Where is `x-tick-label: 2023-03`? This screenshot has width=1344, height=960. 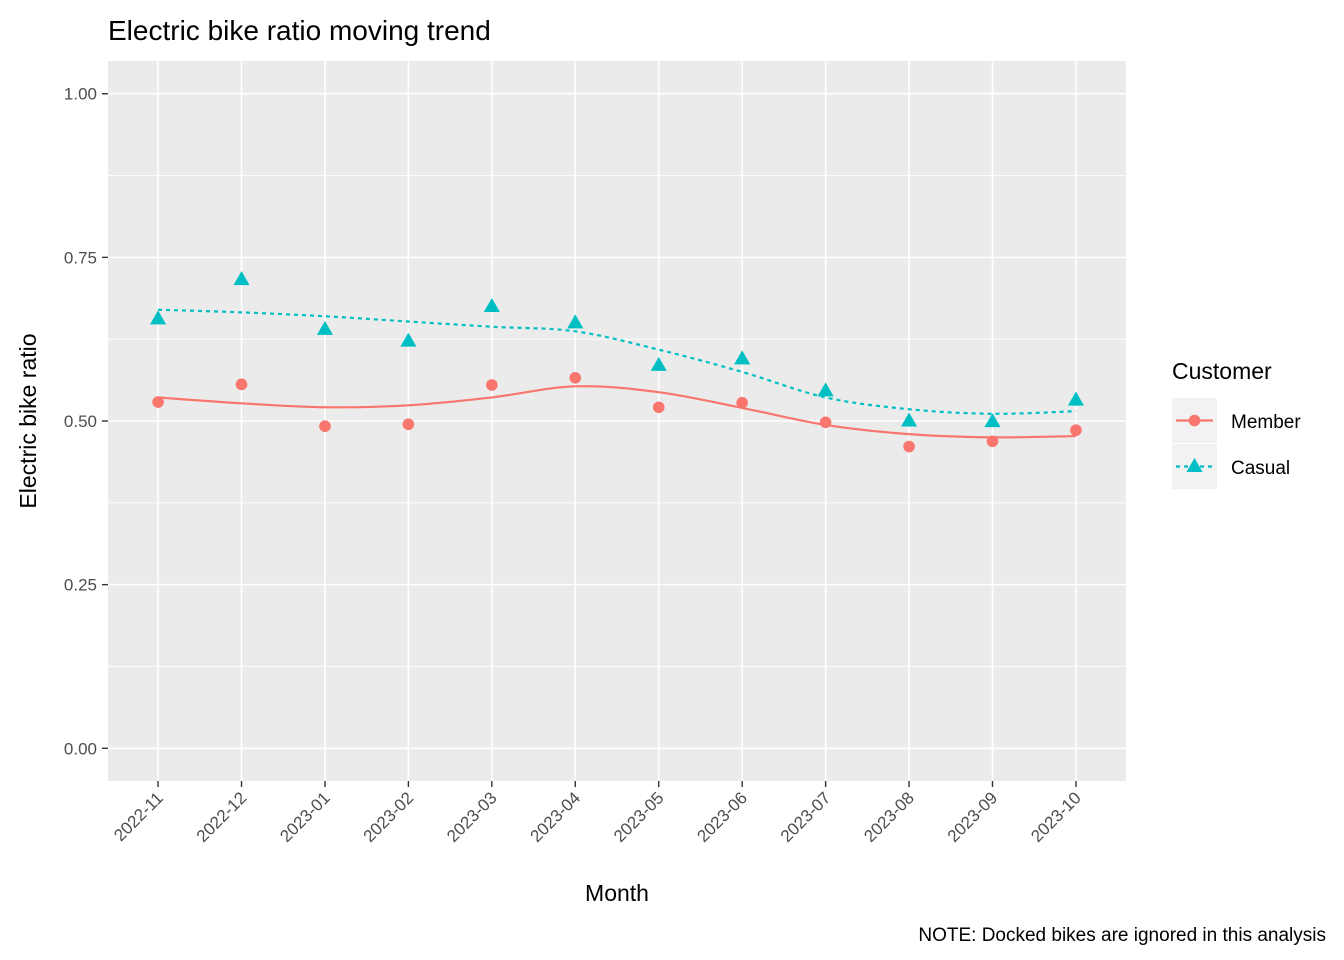
x-tick-label: 2023-03 is located at coordinates (472, 817).